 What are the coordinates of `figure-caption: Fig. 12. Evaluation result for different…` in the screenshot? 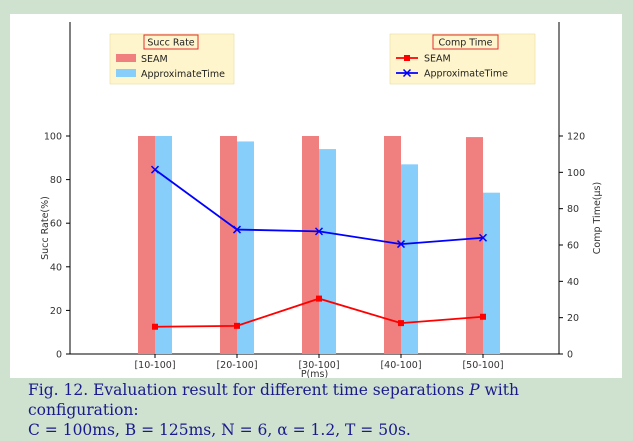 It's located at (323, 410).